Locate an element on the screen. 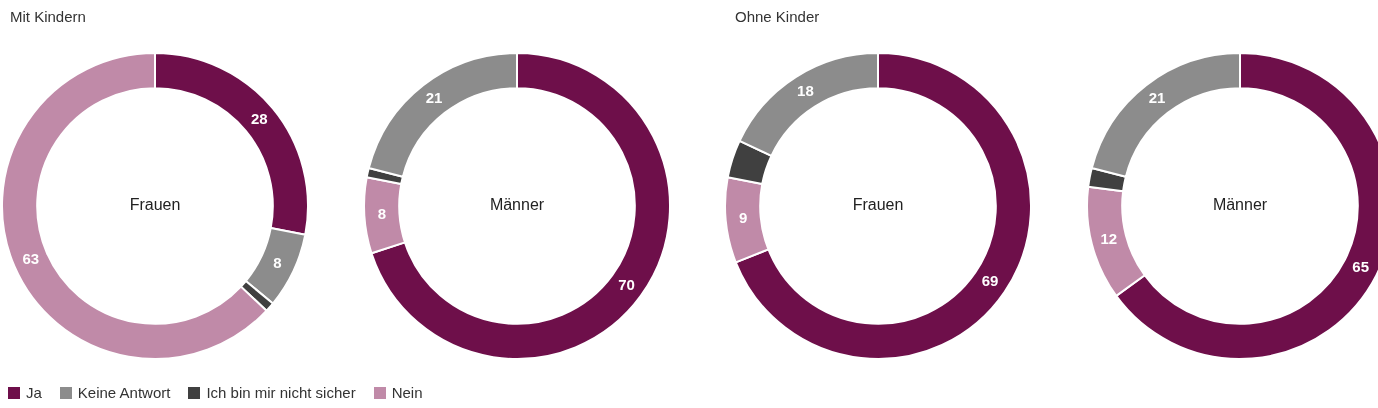  data-label: 65 is located at coordinates (1360, 266).